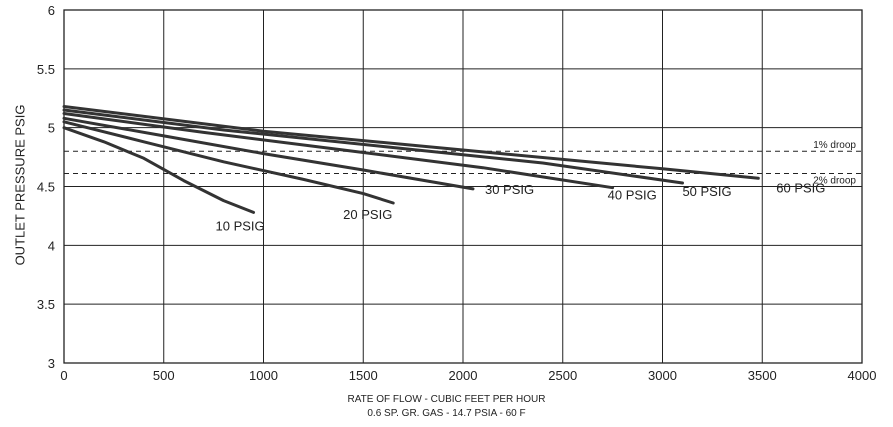 This screenshot has height=427, width=893. I want to click on series-label: 10 PSIG, so click(240, 225).